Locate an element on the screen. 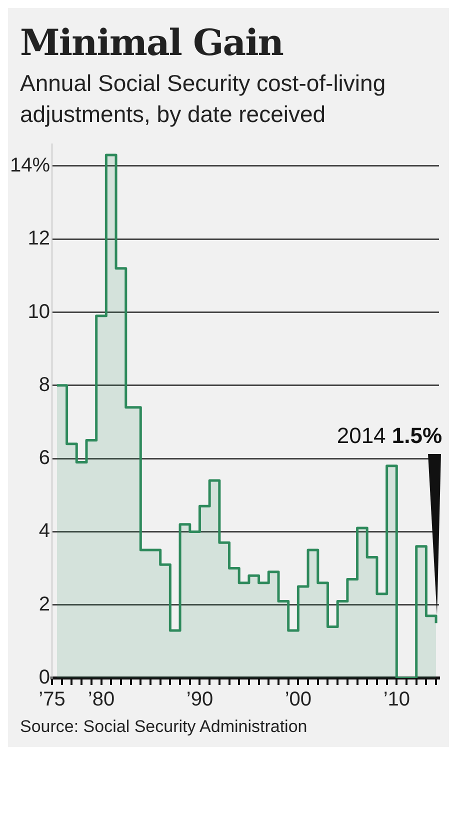 This screenshot has height=817, width=457. y-tick-label: 0 is located at coordinates (44, 677).